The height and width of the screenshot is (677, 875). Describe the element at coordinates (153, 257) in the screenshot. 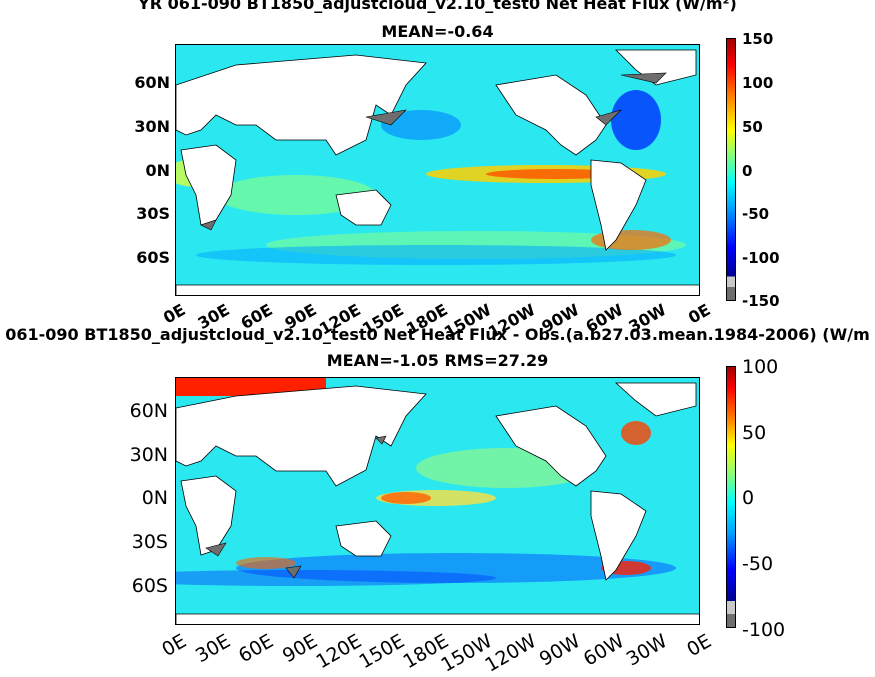

I see `panel1-ytick-60s: 60S` at that location.